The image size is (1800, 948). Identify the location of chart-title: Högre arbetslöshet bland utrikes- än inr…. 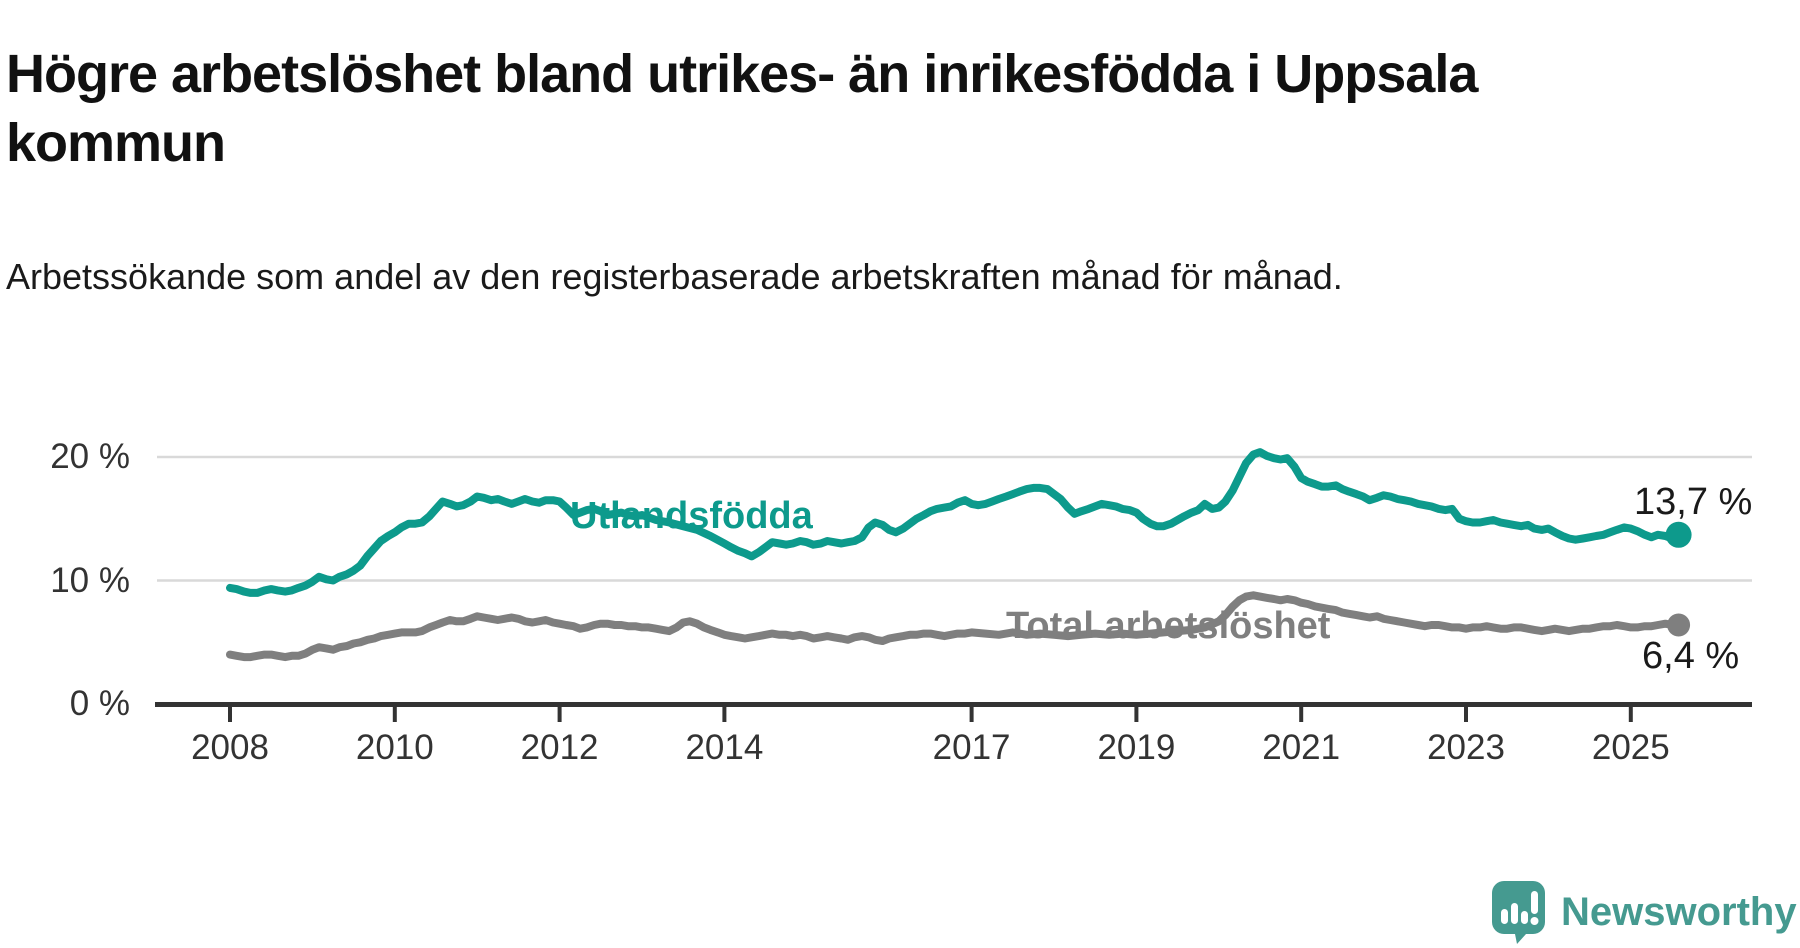
(742, 109).